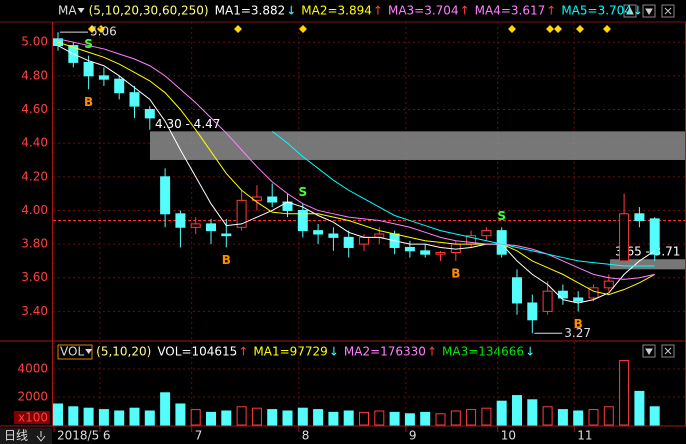 The height and width of the screenshot is (444, 686). I want to click on event-icons, so click(349, 29).